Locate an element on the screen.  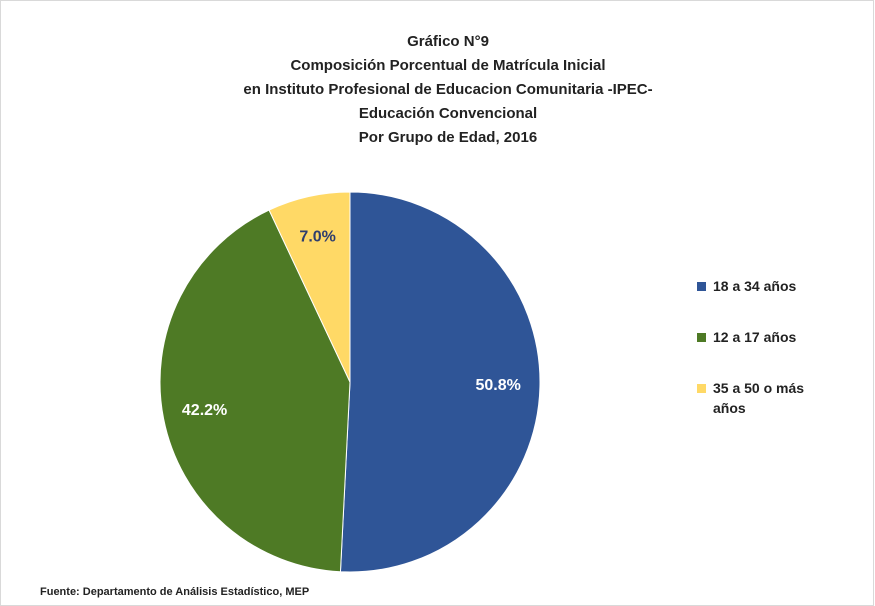
legend-label: 35 a 50 o más años is located at coordinates (759, 398).